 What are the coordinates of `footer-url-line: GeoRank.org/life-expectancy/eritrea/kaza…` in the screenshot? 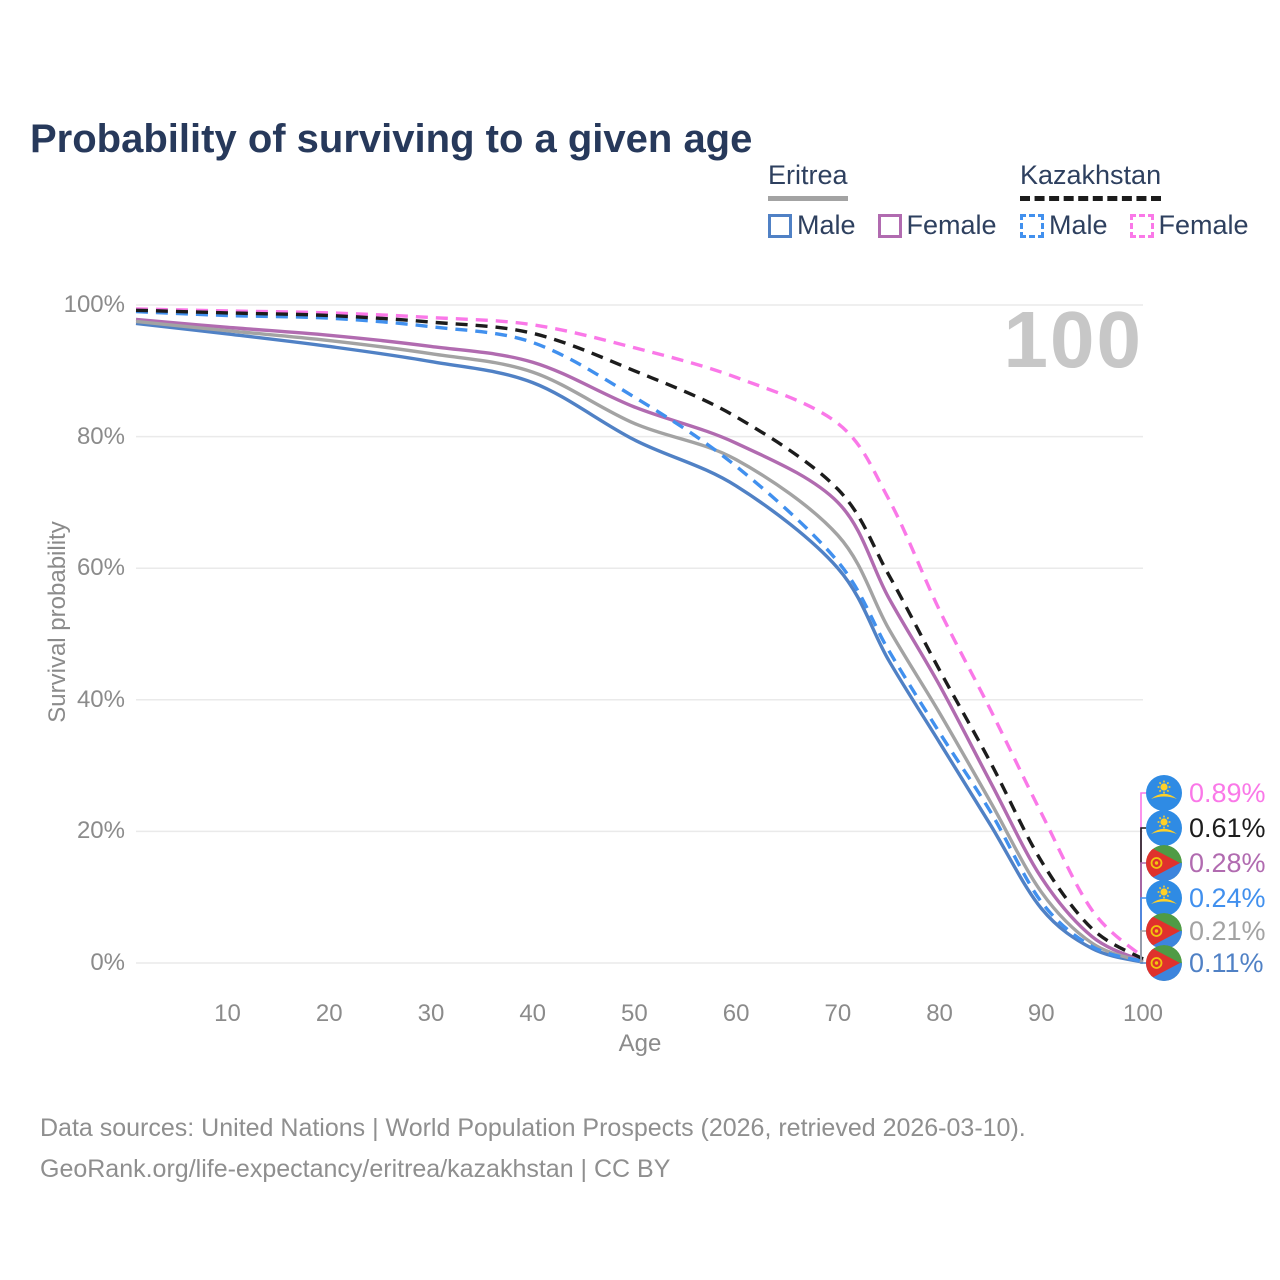 It's located at (355, 1169).